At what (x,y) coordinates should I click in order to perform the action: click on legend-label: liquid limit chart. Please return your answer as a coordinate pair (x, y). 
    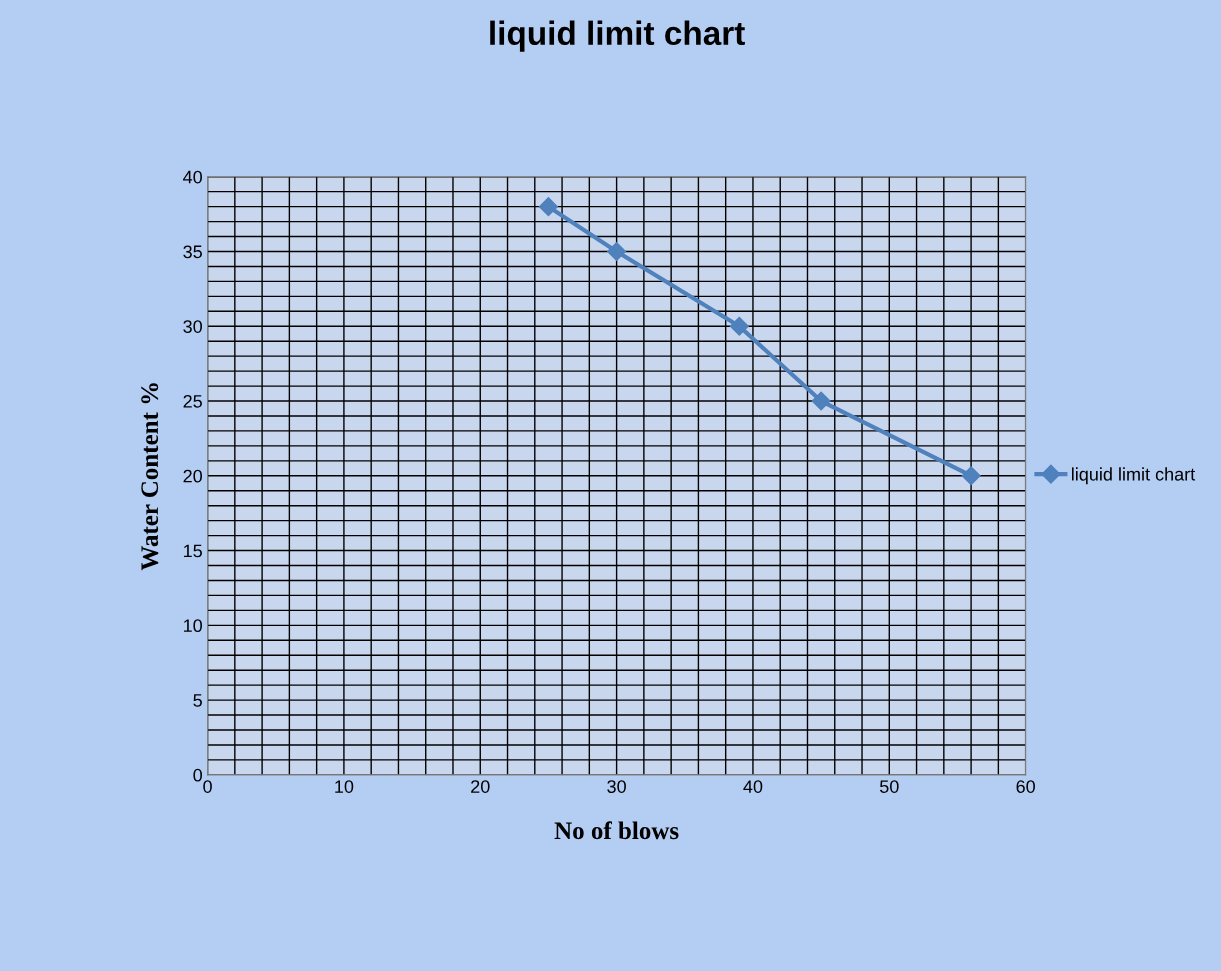
    Looking at the image, I should click on (1133, 476).